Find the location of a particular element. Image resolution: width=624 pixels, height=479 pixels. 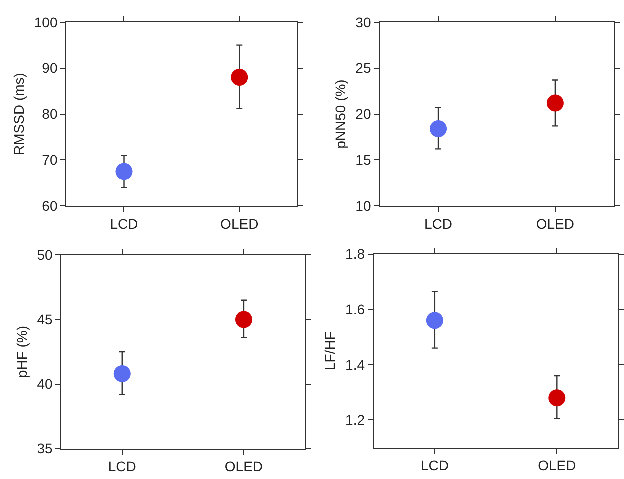

y-axis-title: RMSSD (ms) is located at coordinates (18, 114).